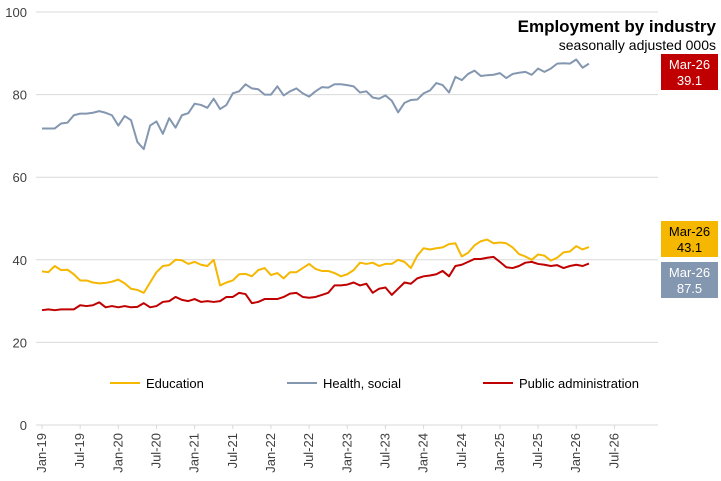 The height and width of the screenshot is (481, 721). What do you see at coordinates (79, 450) in the screenshot?
I see `x-tick-label: Jul-19` at bounding box center [79, 450].